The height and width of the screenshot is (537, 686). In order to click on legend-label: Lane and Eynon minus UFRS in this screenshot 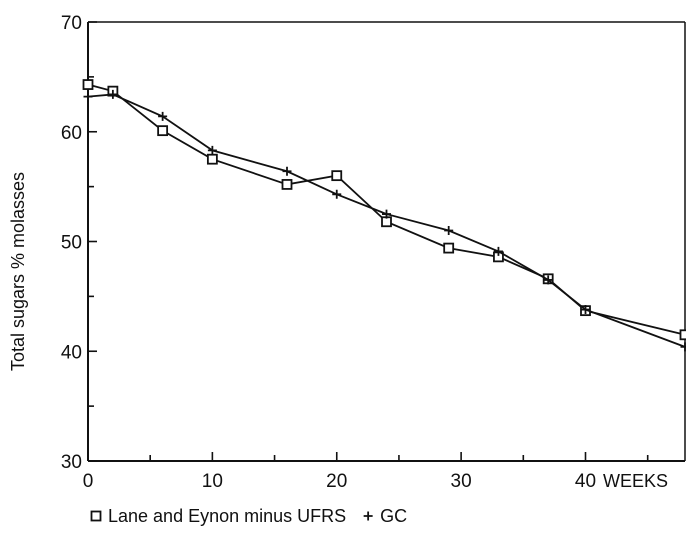, I will do `click(227, 516)`.